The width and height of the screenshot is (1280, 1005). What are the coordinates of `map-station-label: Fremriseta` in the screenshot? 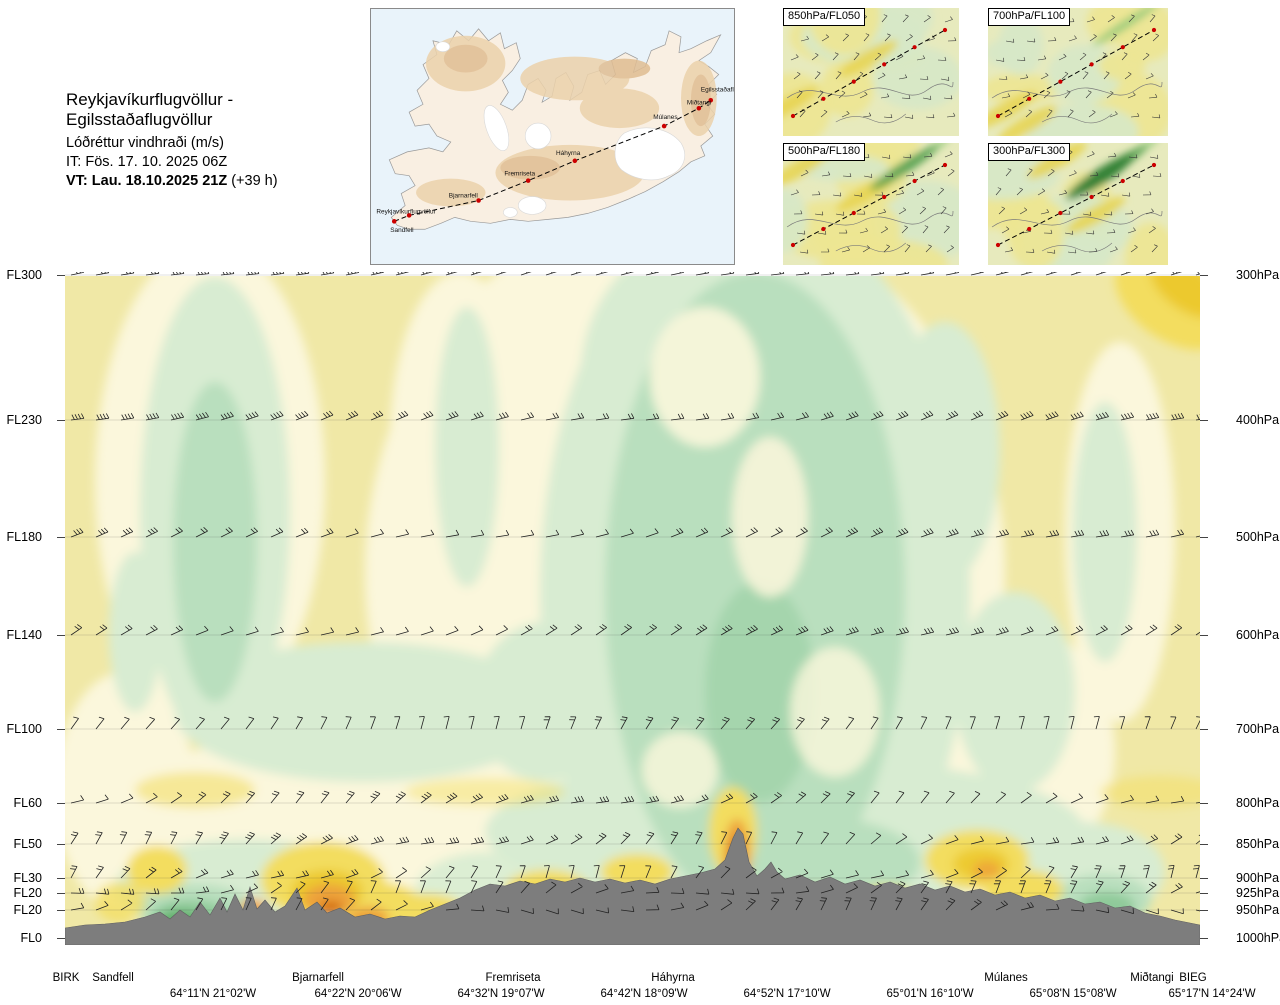 It's located at (519, 174).